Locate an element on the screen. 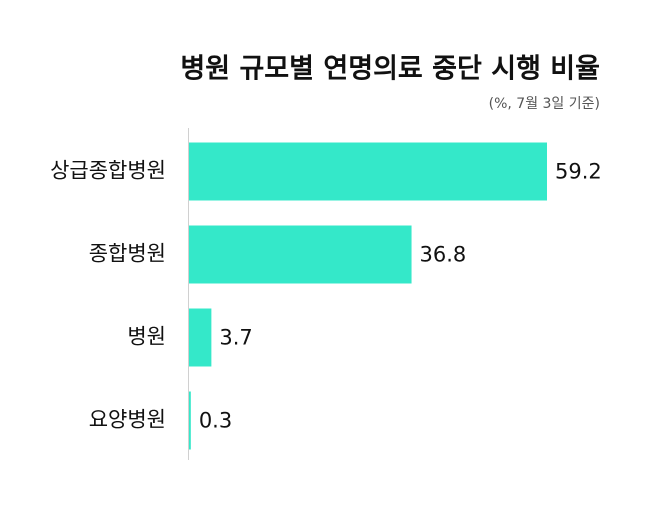 Image resolution: width=663 pixels, height=509 pixels. chart-subtitle: (%, 7월 3일 기준) is located at coordinates (544, 104).